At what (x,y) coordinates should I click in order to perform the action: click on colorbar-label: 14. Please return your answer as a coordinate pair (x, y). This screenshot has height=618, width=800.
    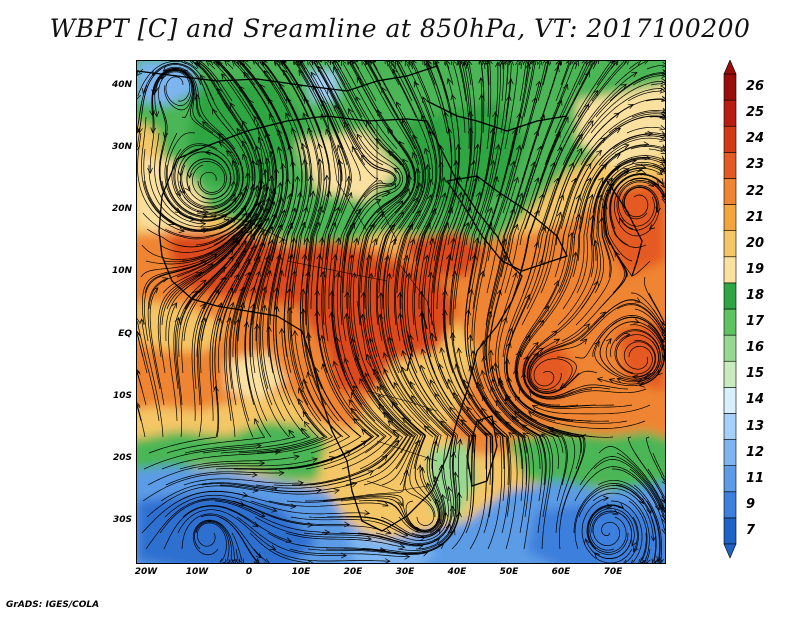
    Looking at the image, I should click on (755, 400).